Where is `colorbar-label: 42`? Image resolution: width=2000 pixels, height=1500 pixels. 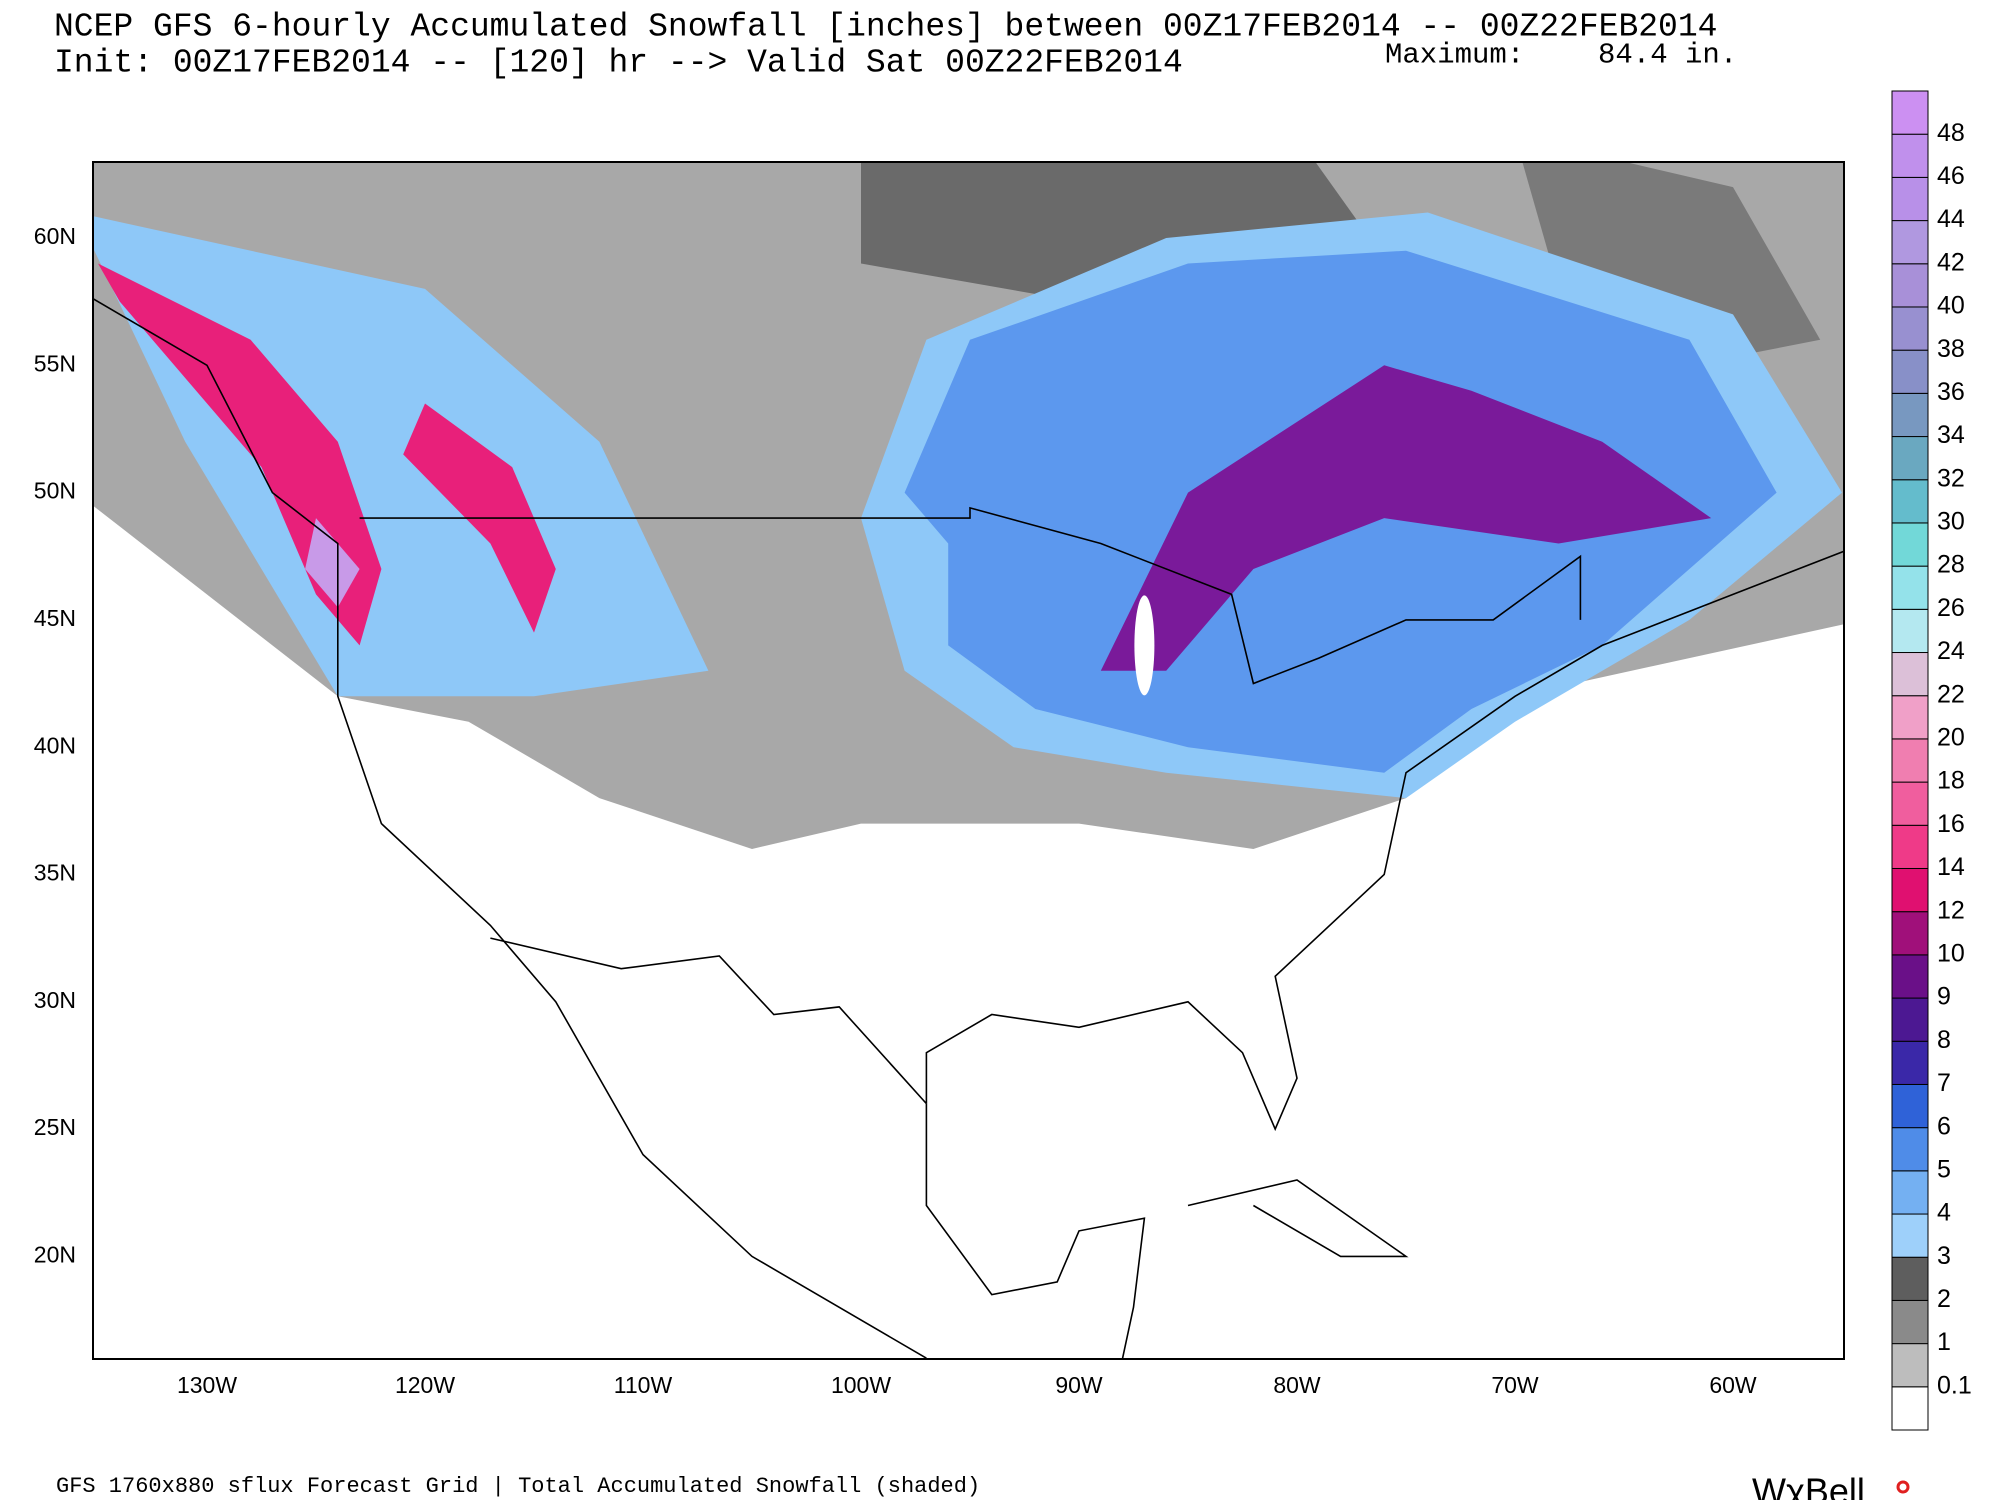
colorbar-label: 42 is located at coordinates (1951, 262).